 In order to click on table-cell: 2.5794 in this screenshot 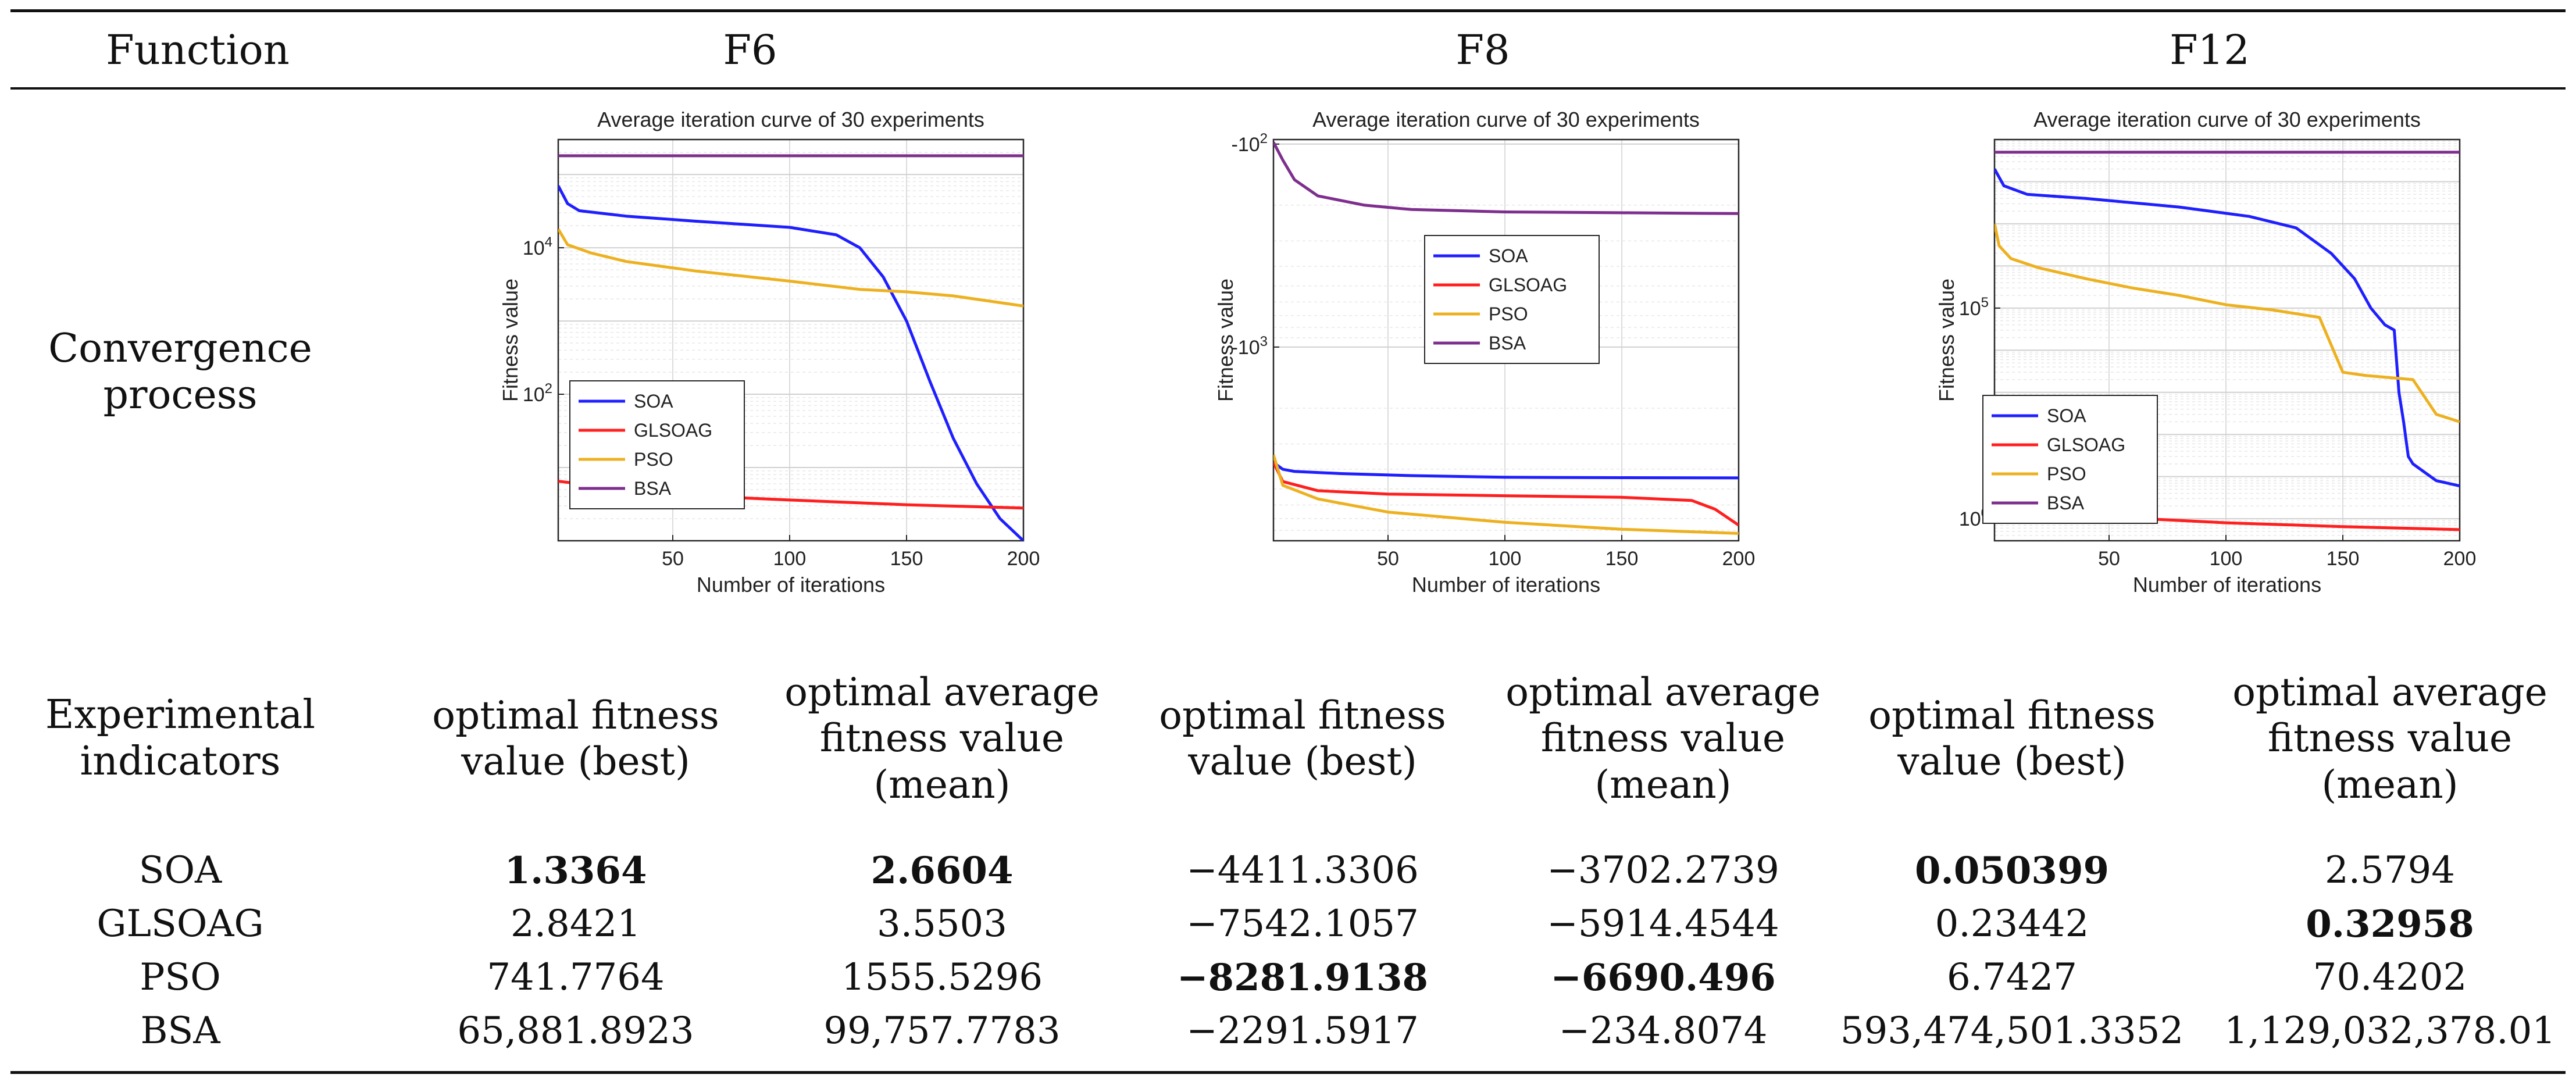, I will do `click(2390, 871)`.